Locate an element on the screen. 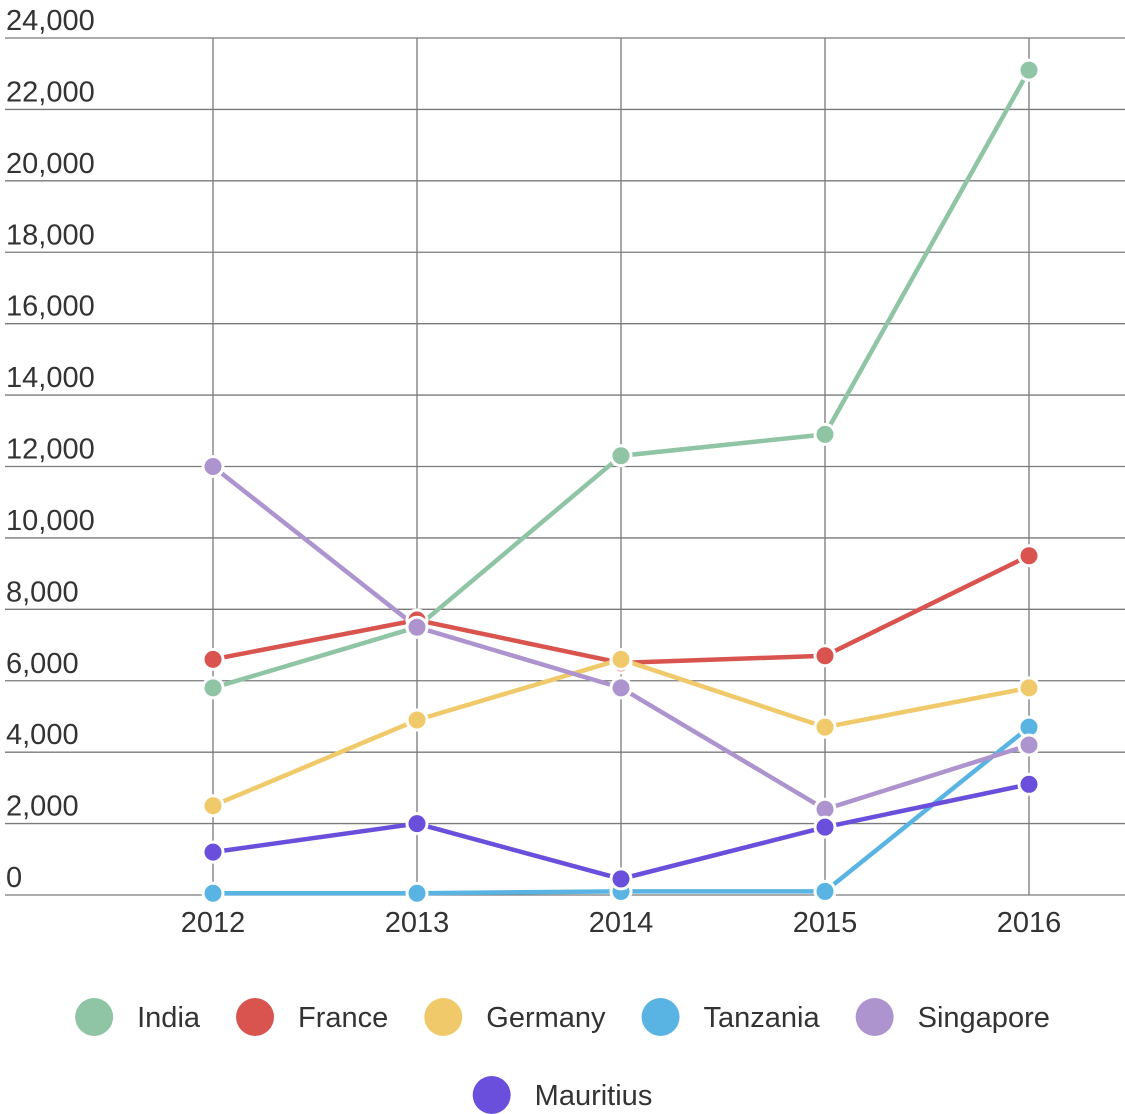 Image resolution: width=1125 pixels, height=1114 pixels. x-tick-label: 2013 is located at coordinates (417, 923).